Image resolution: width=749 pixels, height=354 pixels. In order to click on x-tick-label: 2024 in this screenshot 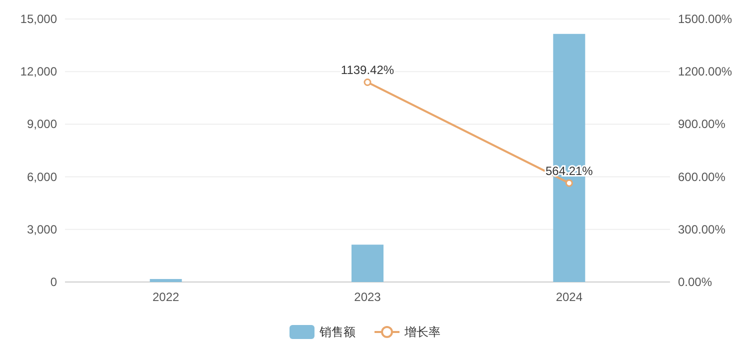, I will do `click(569, 297)`.